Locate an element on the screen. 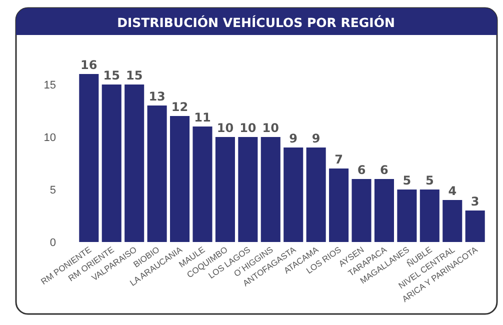 Image resolution: width=503 pixels, height=325 pixels. data-label: 7 is located at coordinates (338, 159).